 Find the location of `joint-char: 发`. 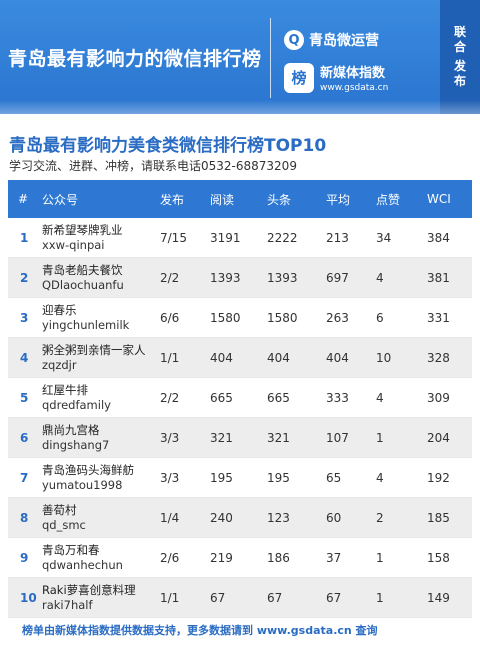

joint-char: 发 is located at coordinates (459, 66).